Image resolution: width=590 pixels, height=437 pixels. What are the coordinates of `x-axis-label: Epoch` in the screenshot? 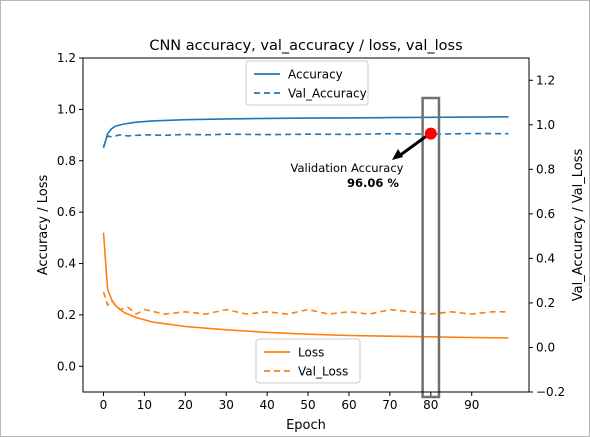 It's located at (306, 425).